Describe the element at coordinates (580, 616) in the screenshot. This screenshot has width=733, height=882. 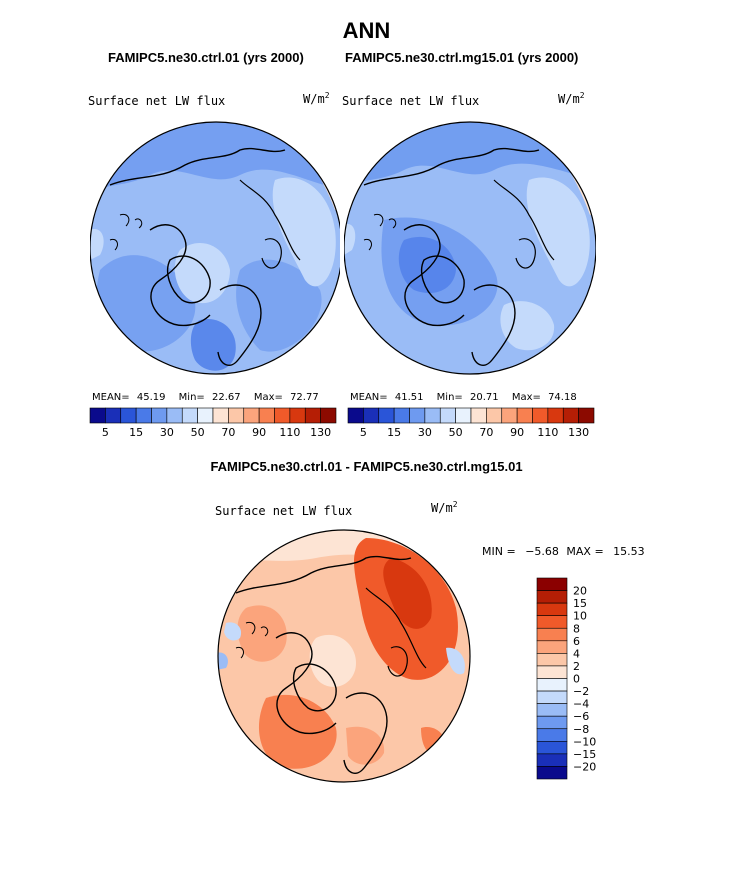
I see `difference-colorbar-tick-label: 10` at that location.